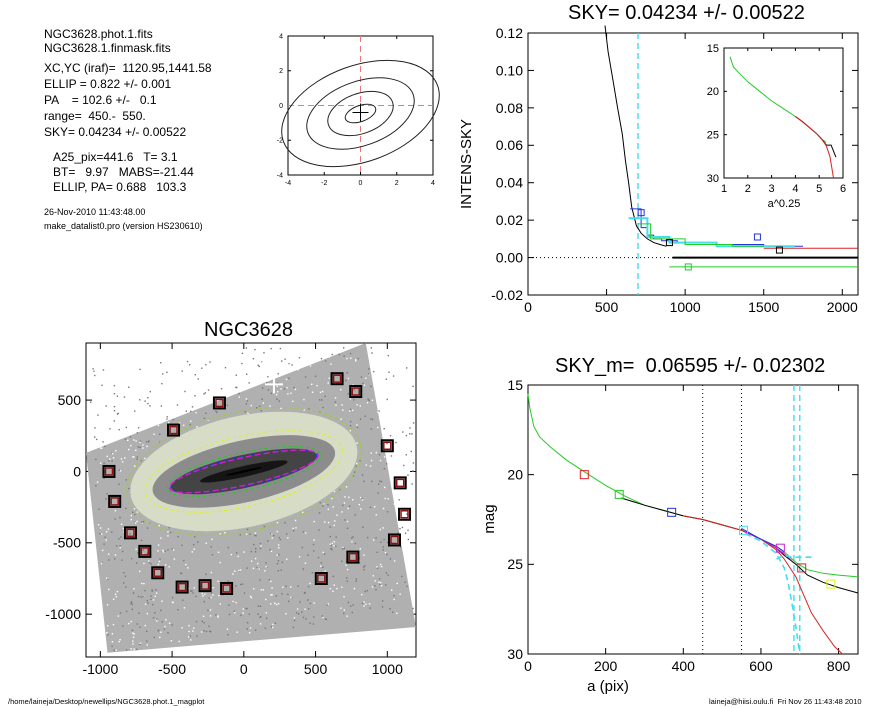 The height and width of the screenshot is (708, 885). I want to click on sky-xtick-label: 500, so click(607, 307).